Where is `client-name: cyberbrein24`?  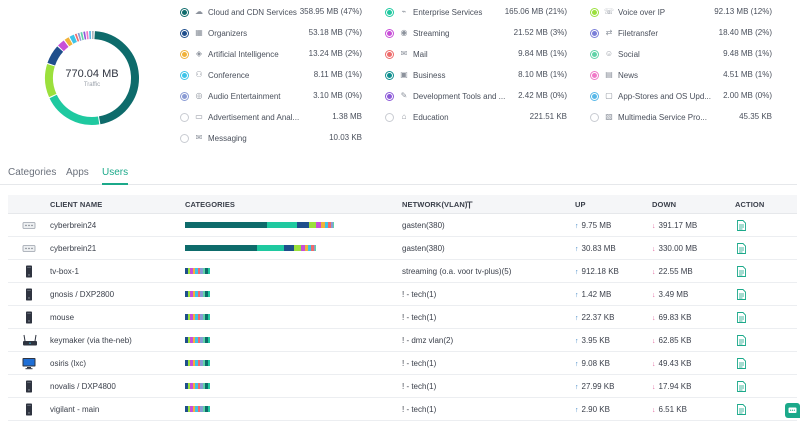
client-name: cyberbrein24 is located at coordinates (73, 225).